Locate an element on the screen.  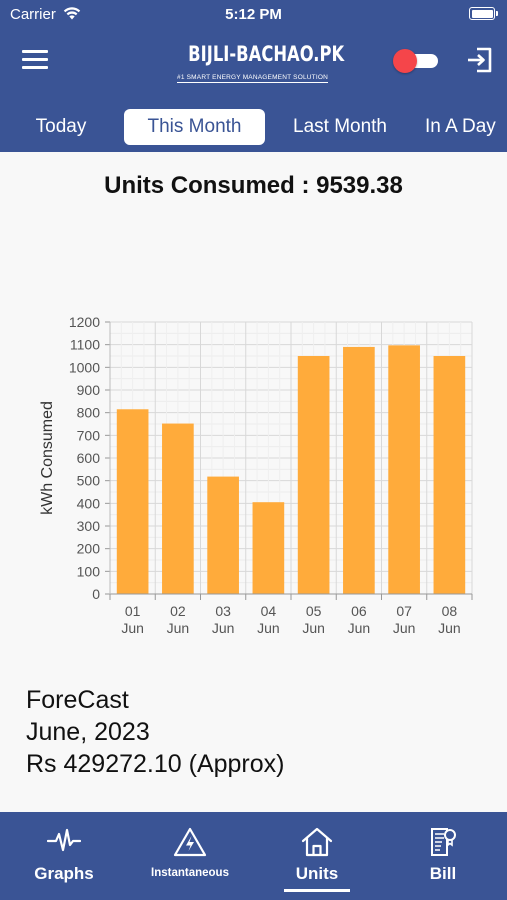
tabbar-bill: Bill is located at coordinates (443, 856).